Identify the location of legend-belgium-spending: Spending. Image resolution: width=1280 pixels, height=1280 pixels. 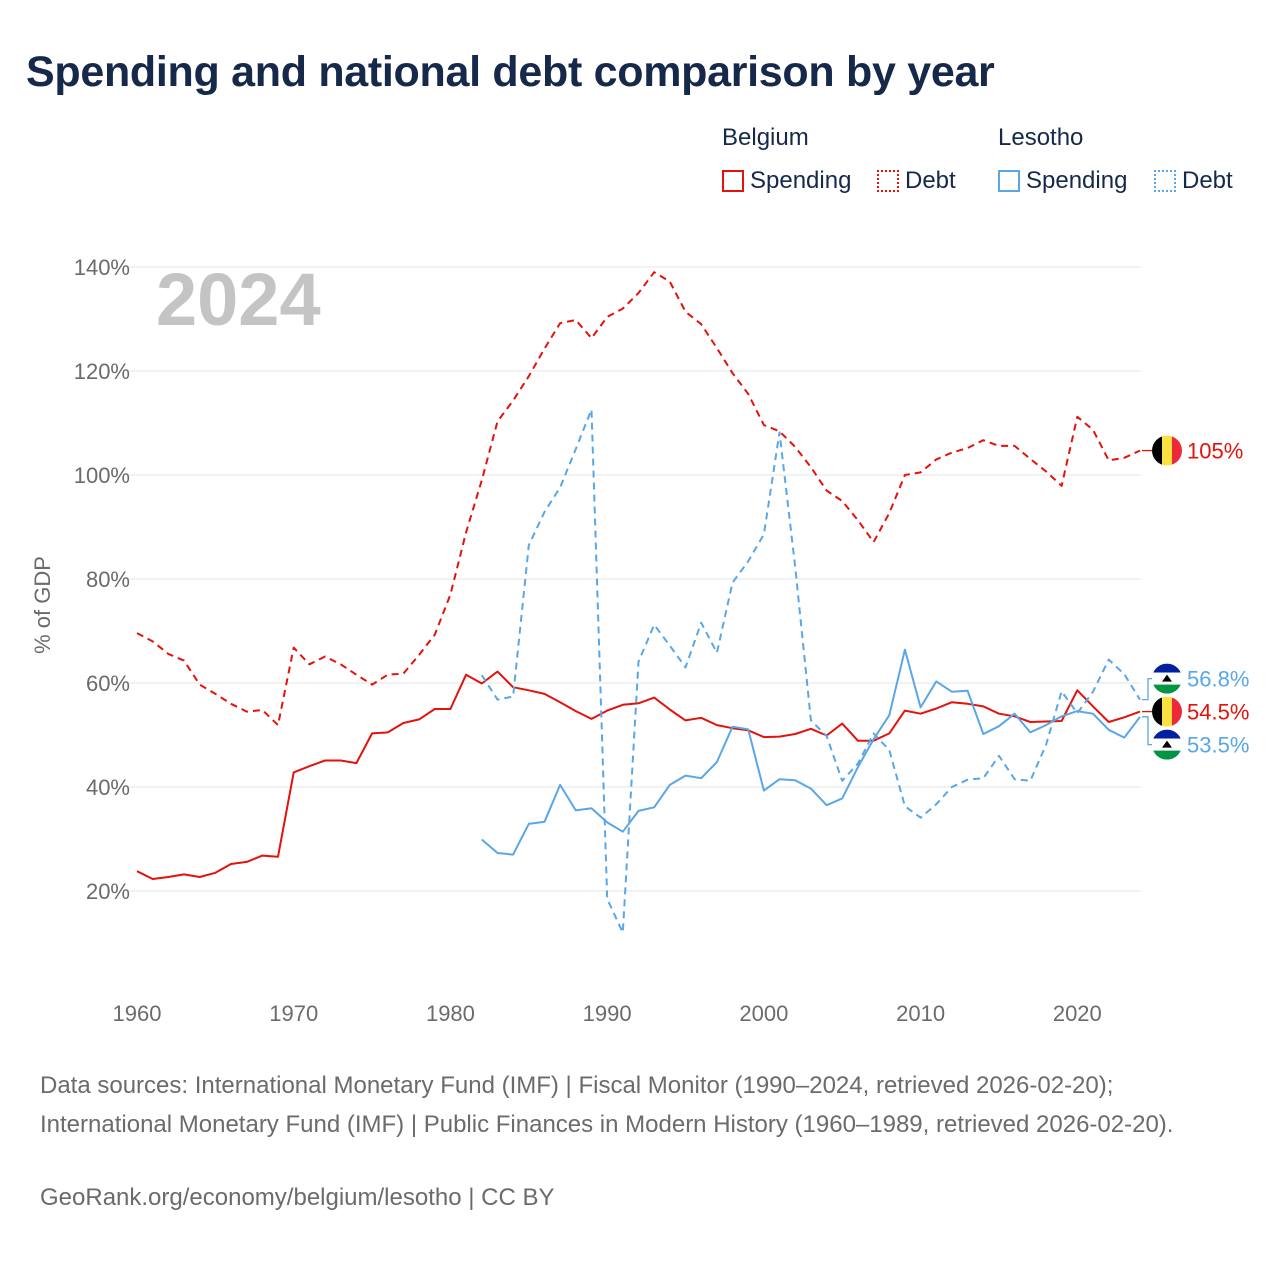
(786, 181).